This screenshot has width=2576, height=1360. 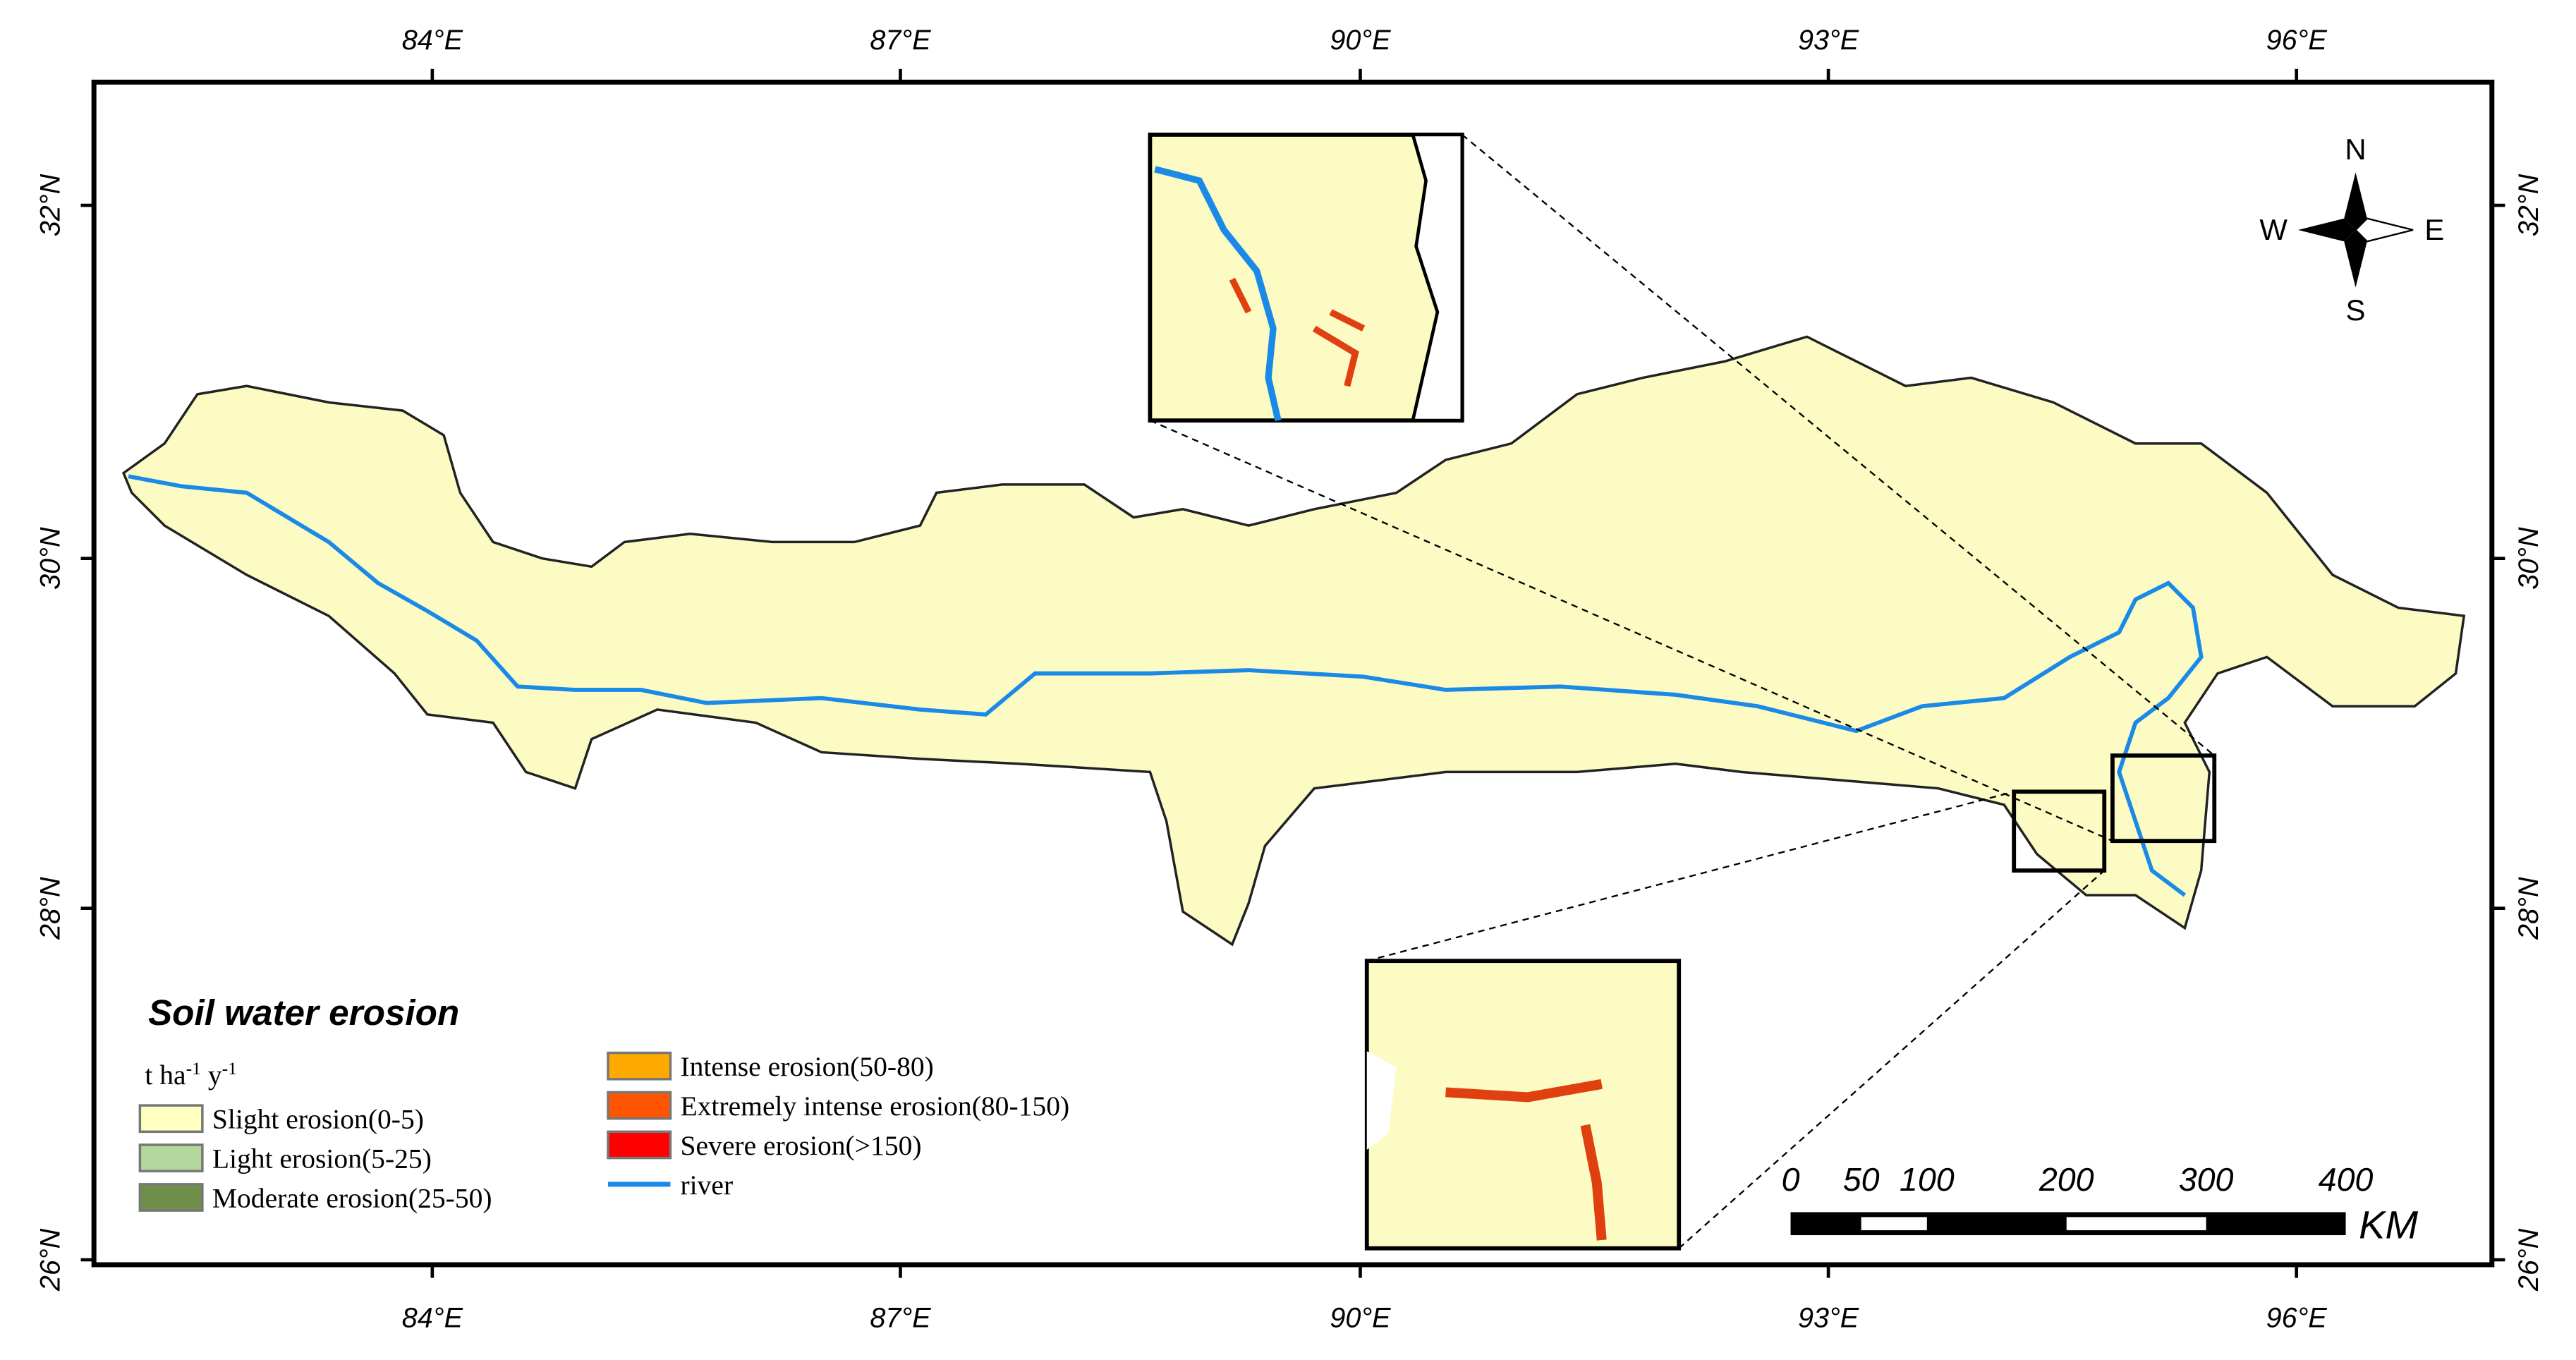 What do you see at coordinates (801, 1146) in the screenshot?
I see `legend-label: Severe erosion(>150)` at bounding box center [801, 1146].